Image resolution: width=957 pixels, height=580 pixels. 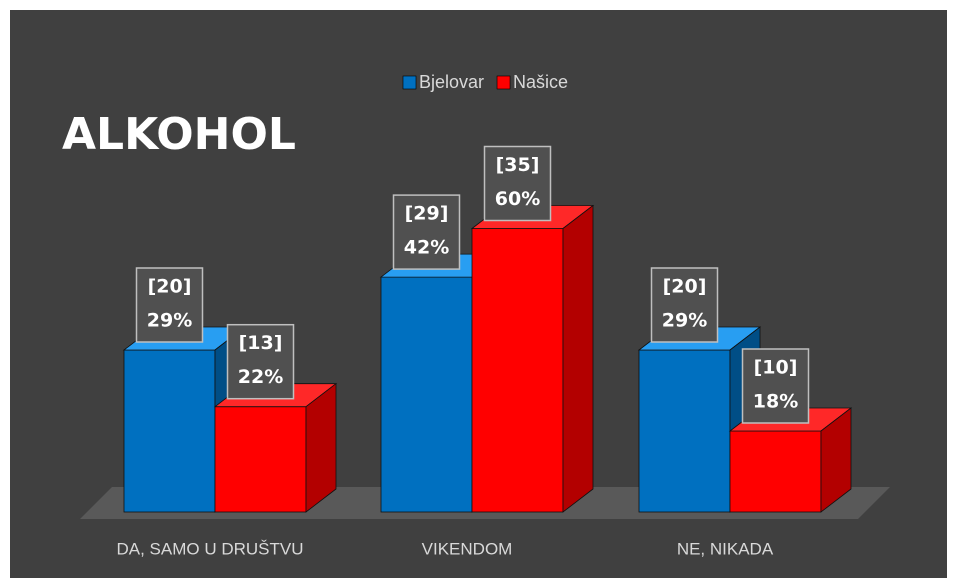 What do you see at coordinates (467, 548) in the screenshot?
I see `x-tick-label: VIKENDOM` at bounding box center [467, 548].